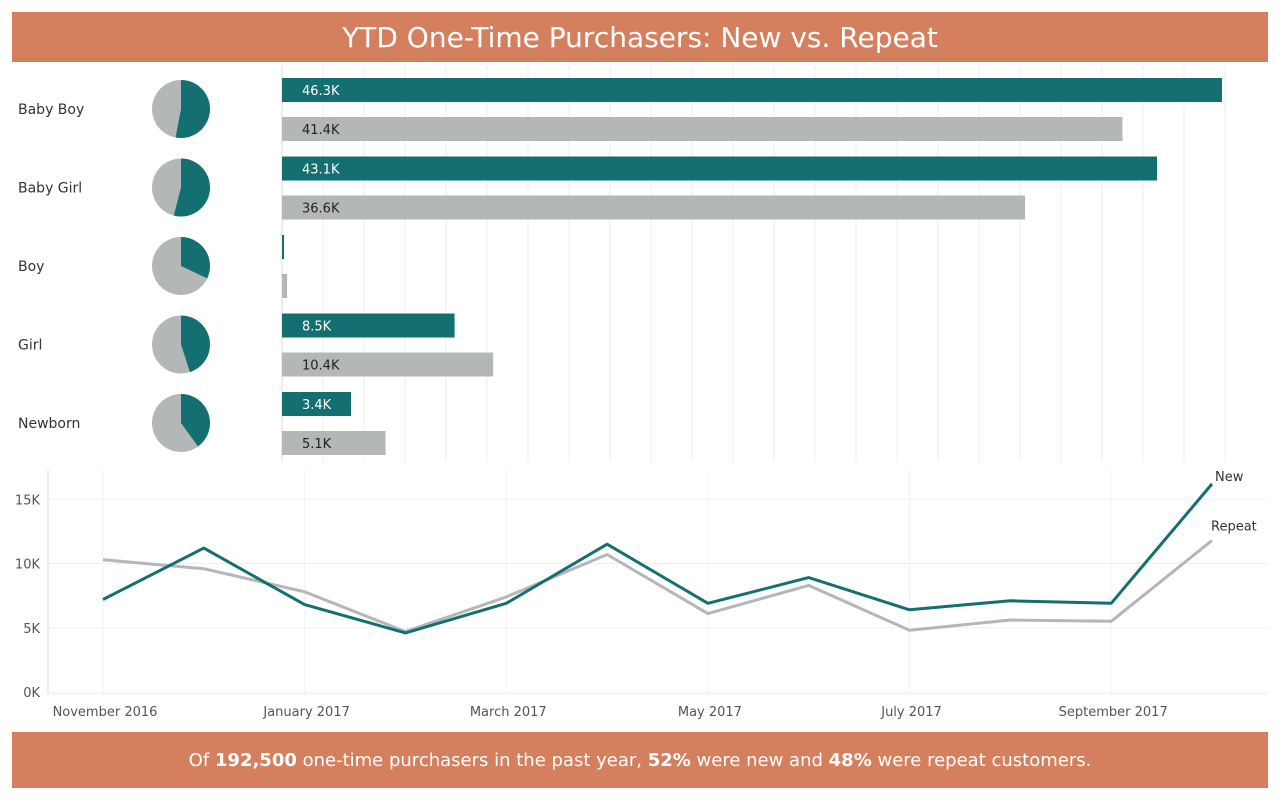  I want to click on x-tick-label: November 2016, so click(105, 712).